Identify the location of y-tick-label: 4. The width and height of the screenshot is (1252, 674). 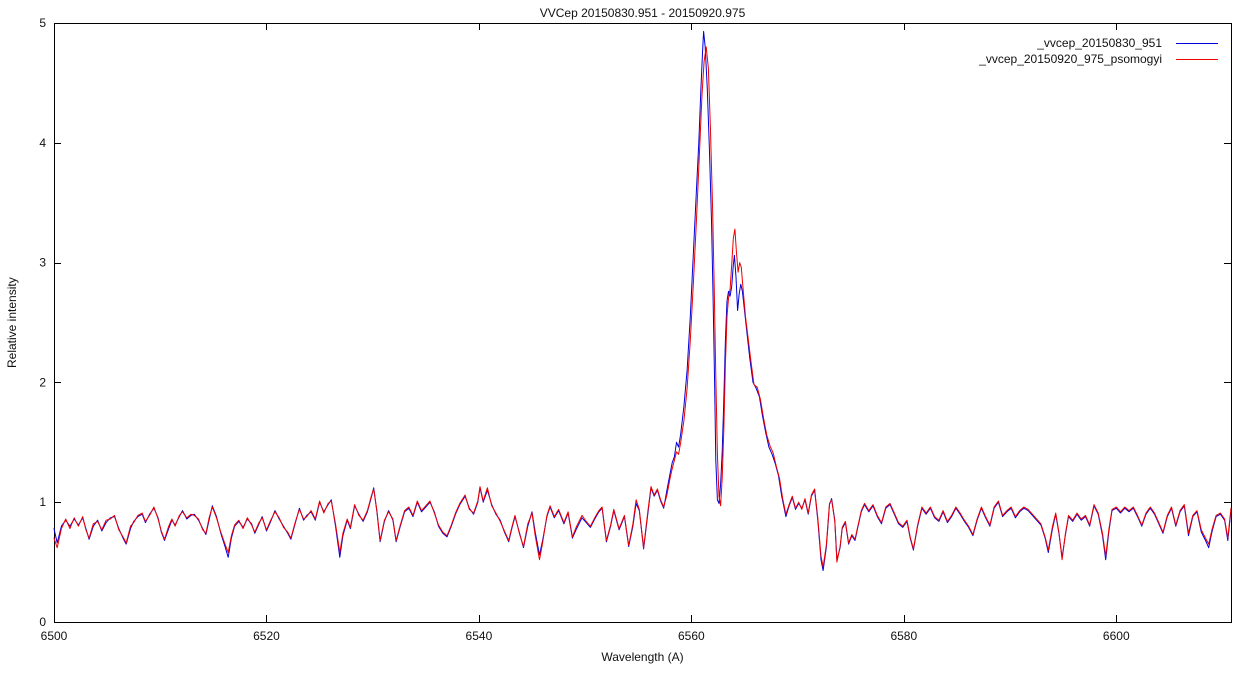
(42, 143).